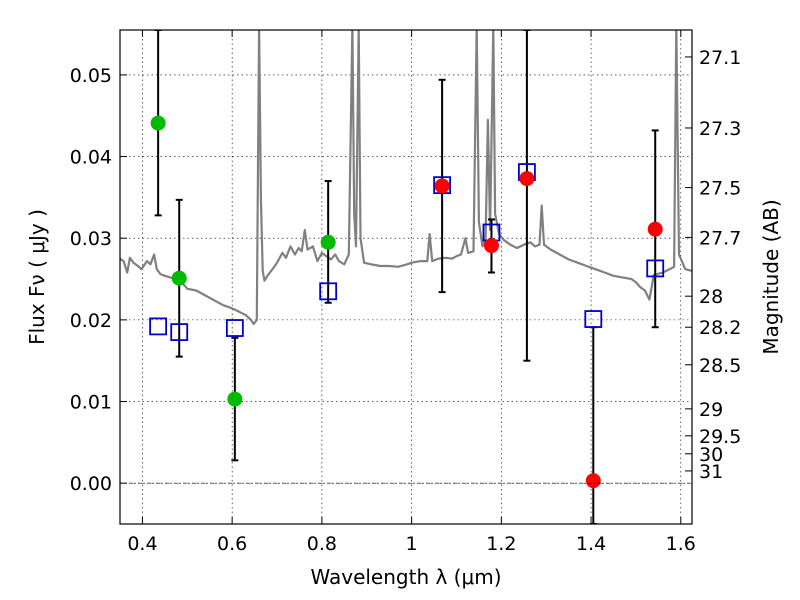  What do you see at coordinates (142, 544) in the screenshot?
I see `x-tick-label: 0.4` at bounding box center [142, 544].